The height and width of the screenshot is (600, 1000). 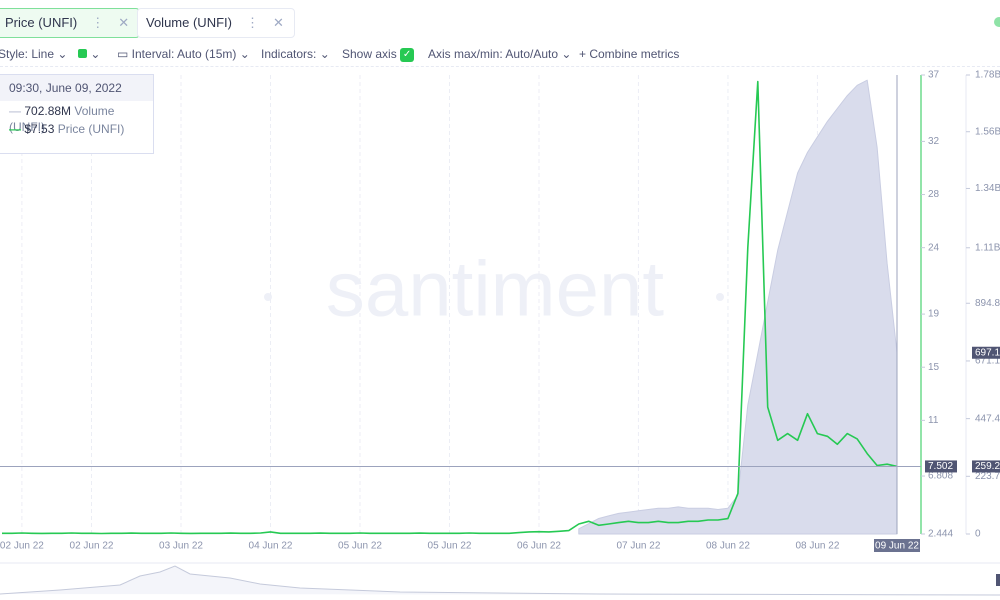 What do you see at coordinates (41, 22) in the screenshot?
I see `tab-label: Price (UNFI)` at bounding box center [41, 22].